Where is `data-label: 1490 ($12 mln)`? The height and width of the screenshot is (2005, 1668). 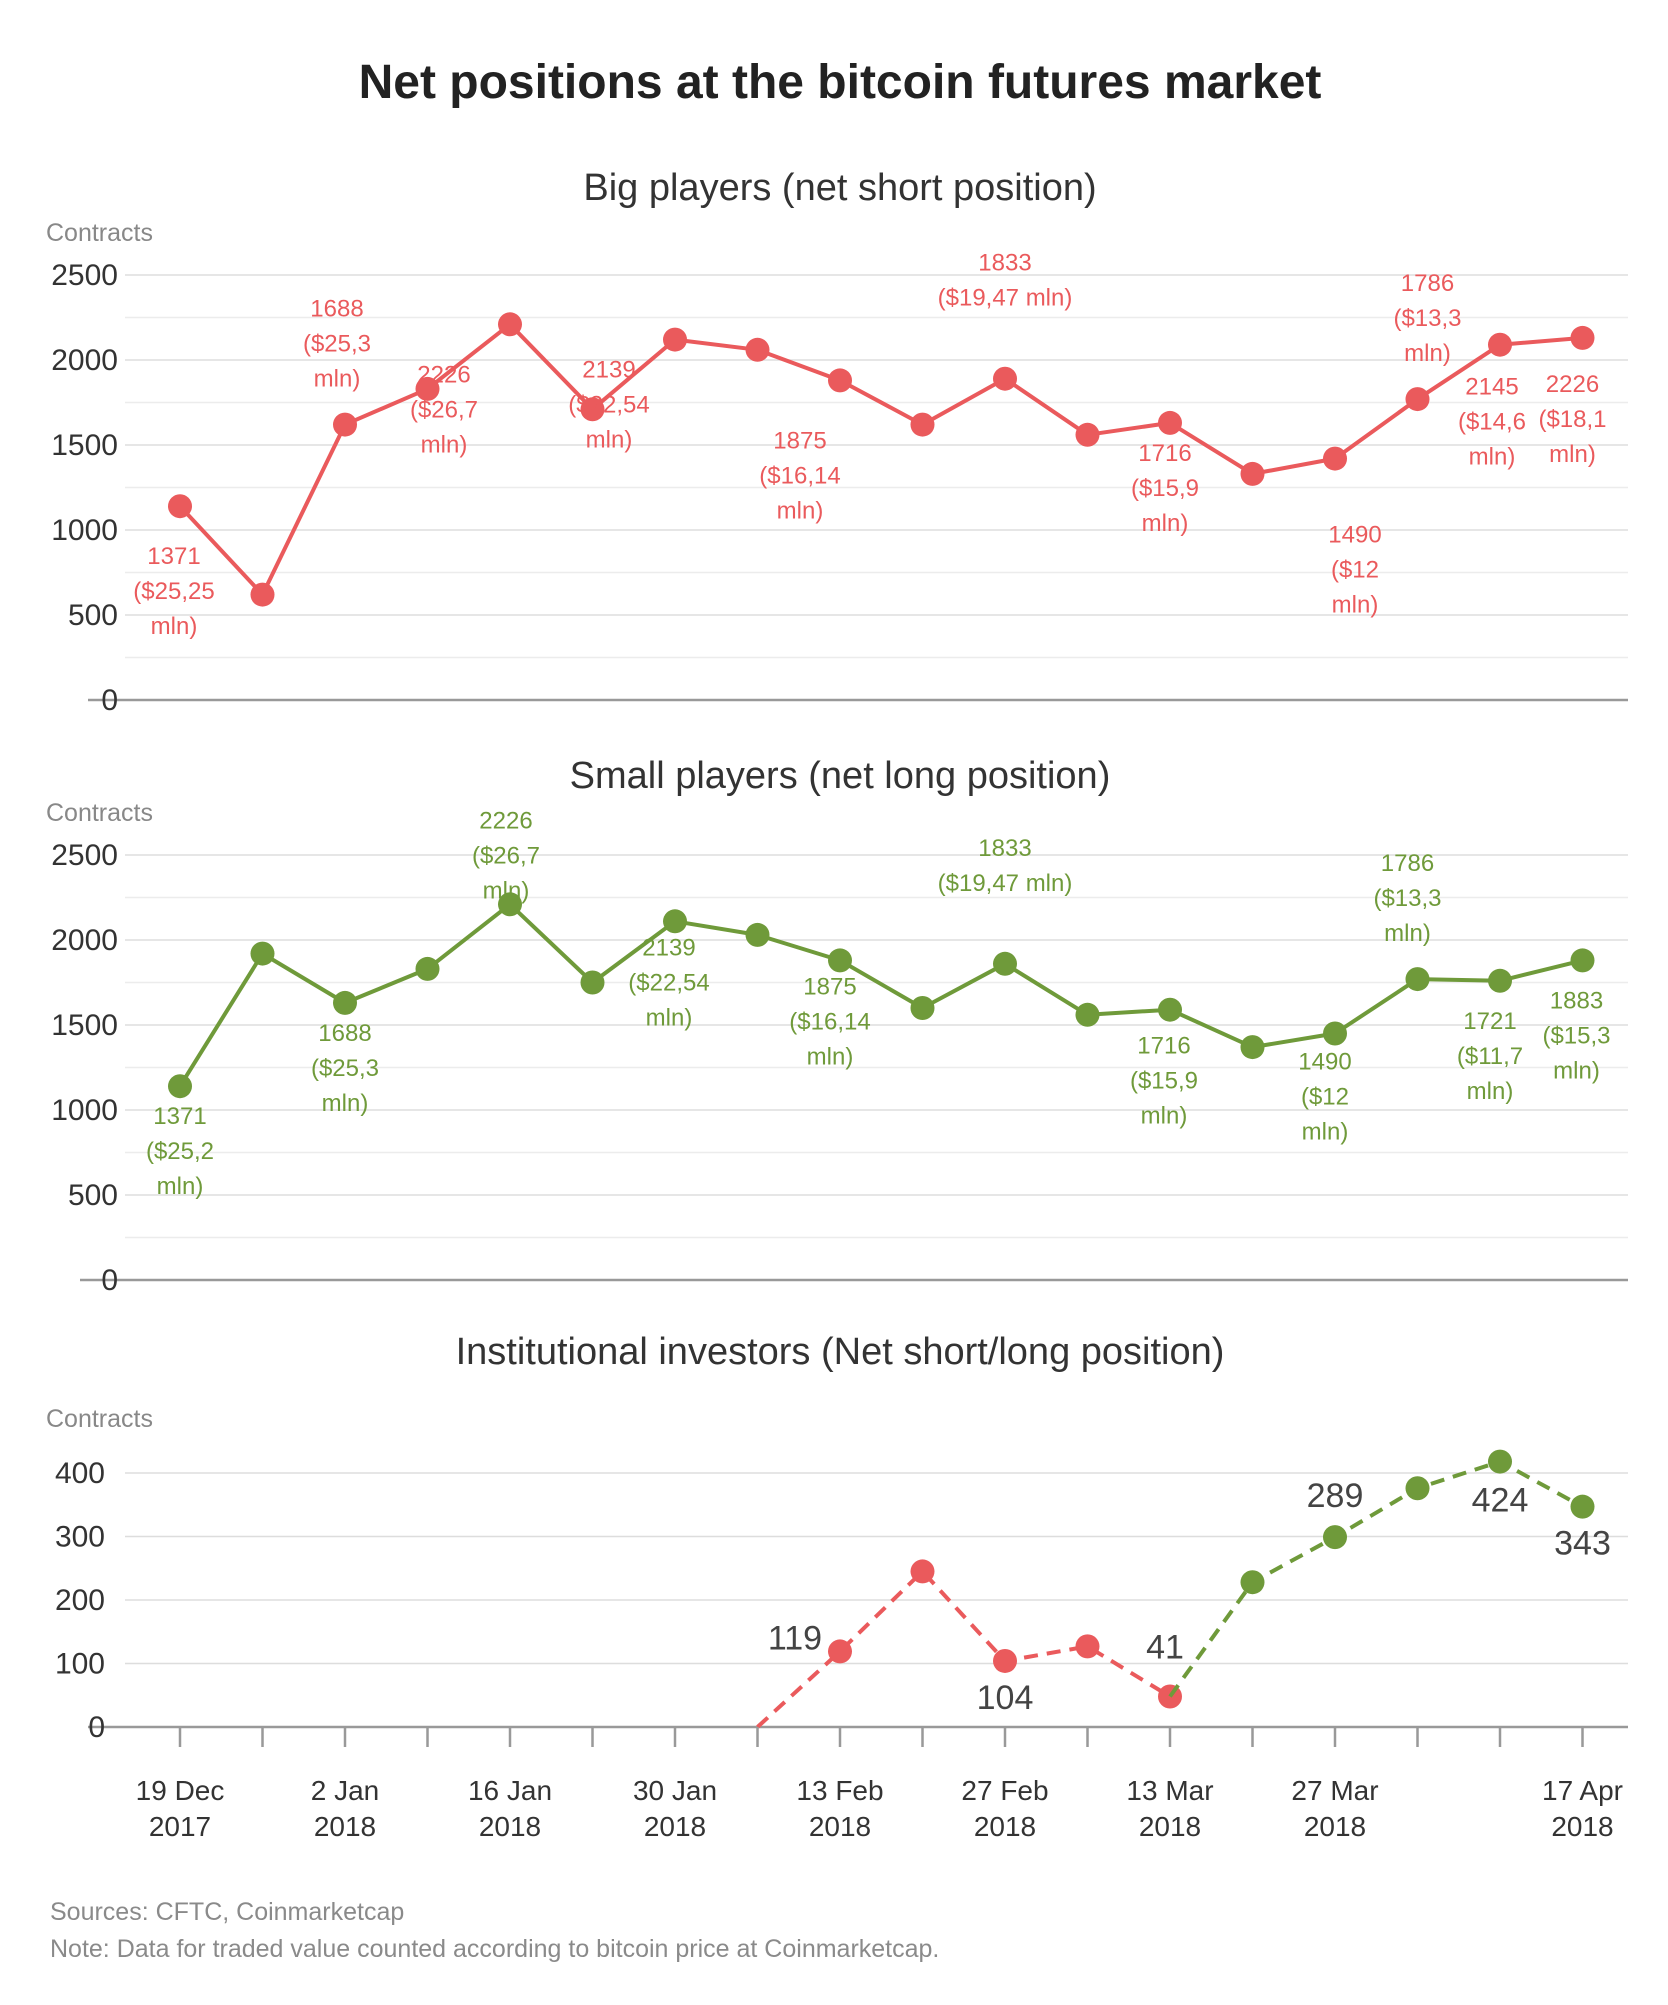 data-label: 1490 ($12 mln) is located at coordinates (1354, 570).